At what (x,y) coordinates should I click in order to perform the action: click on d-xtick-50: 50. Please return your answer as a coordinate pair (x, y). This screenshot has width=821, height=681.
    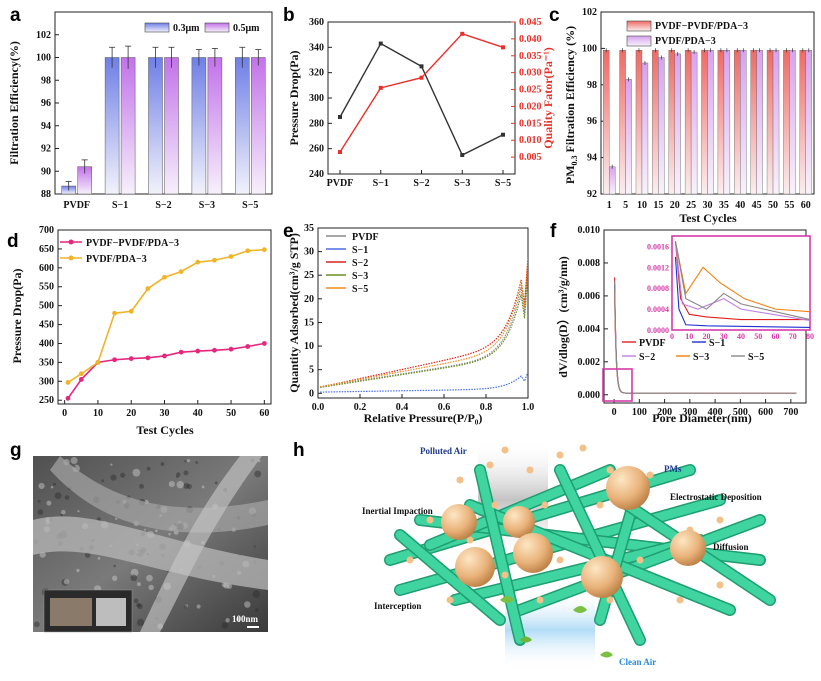
    Looking at the image, I should click on (231, 413).